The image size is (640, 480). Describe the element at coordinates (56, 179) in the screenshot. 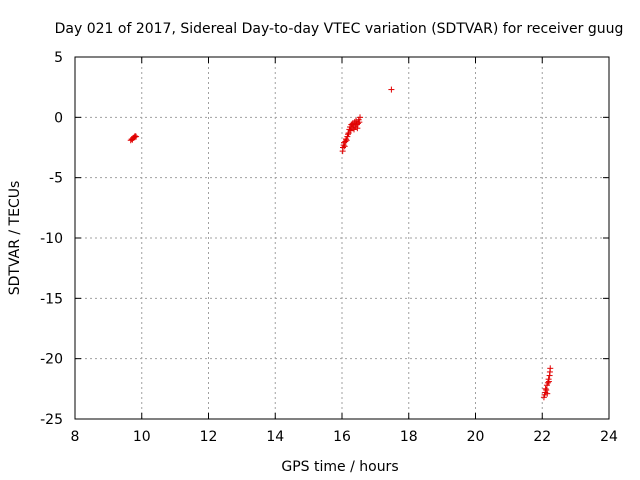

I see `y-tick-label: -5` at that location.